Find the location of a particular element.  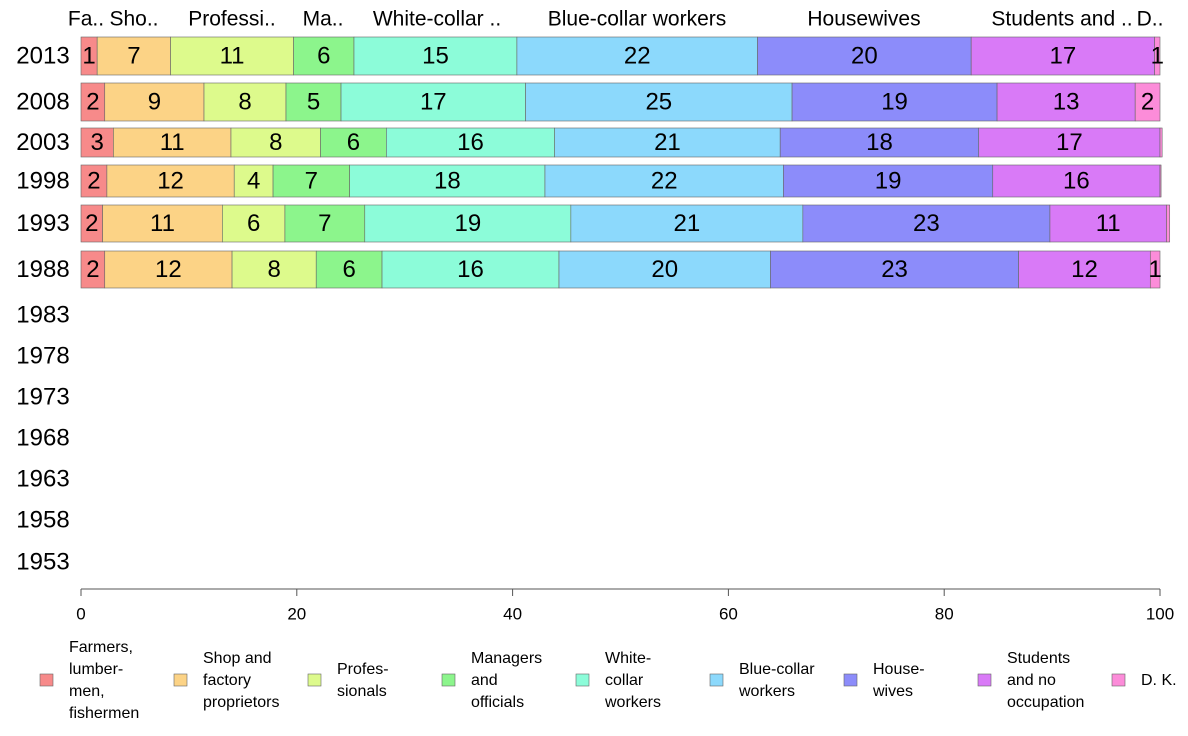

legend-label-line: fishermen is located at coordinates (104, 713).